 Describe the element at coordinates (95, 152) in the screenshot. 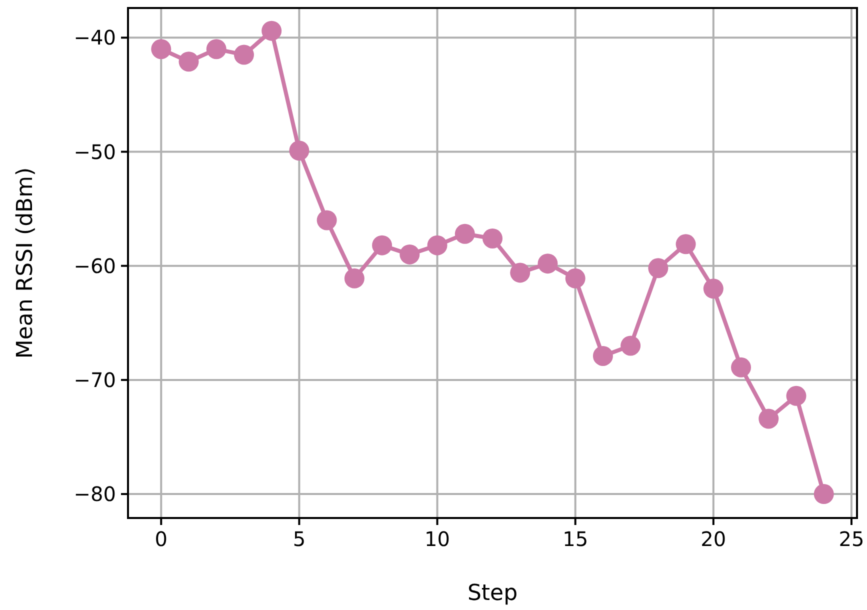

I see `y-tick-label: −50` at that location.